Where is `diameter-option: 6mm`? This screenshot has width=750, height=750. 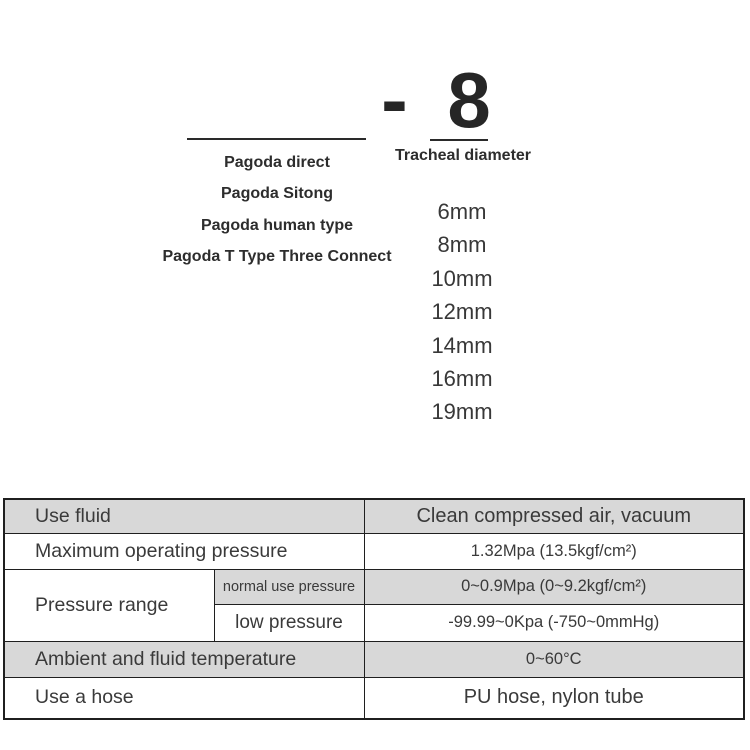 diameter-option: 6mm is located at coordinates (462, 211).